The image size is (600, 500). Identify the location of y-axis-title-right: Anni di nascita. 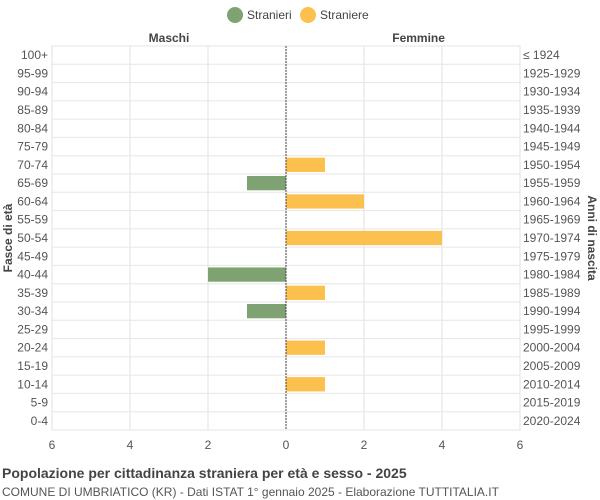
(592, 238).